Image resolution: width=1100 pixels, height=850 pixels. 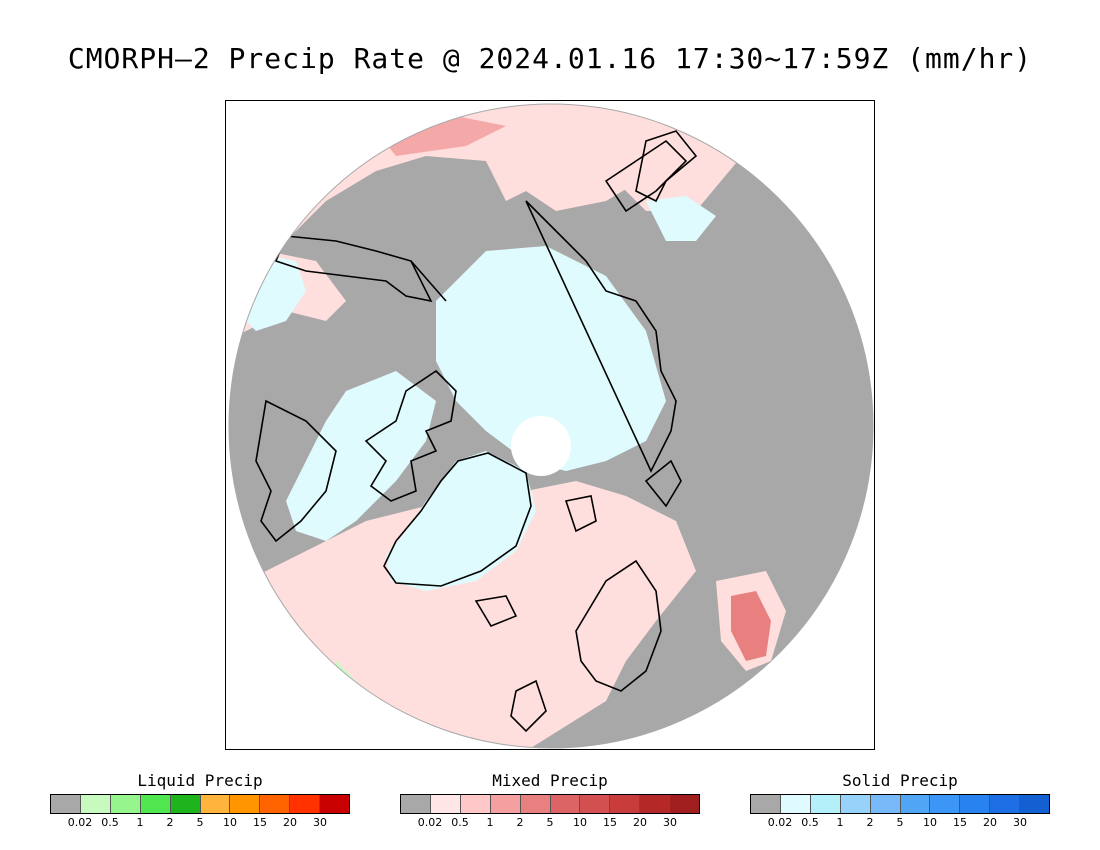 I want to click on canada-archipelago-coast, so click(x=410, y=435).